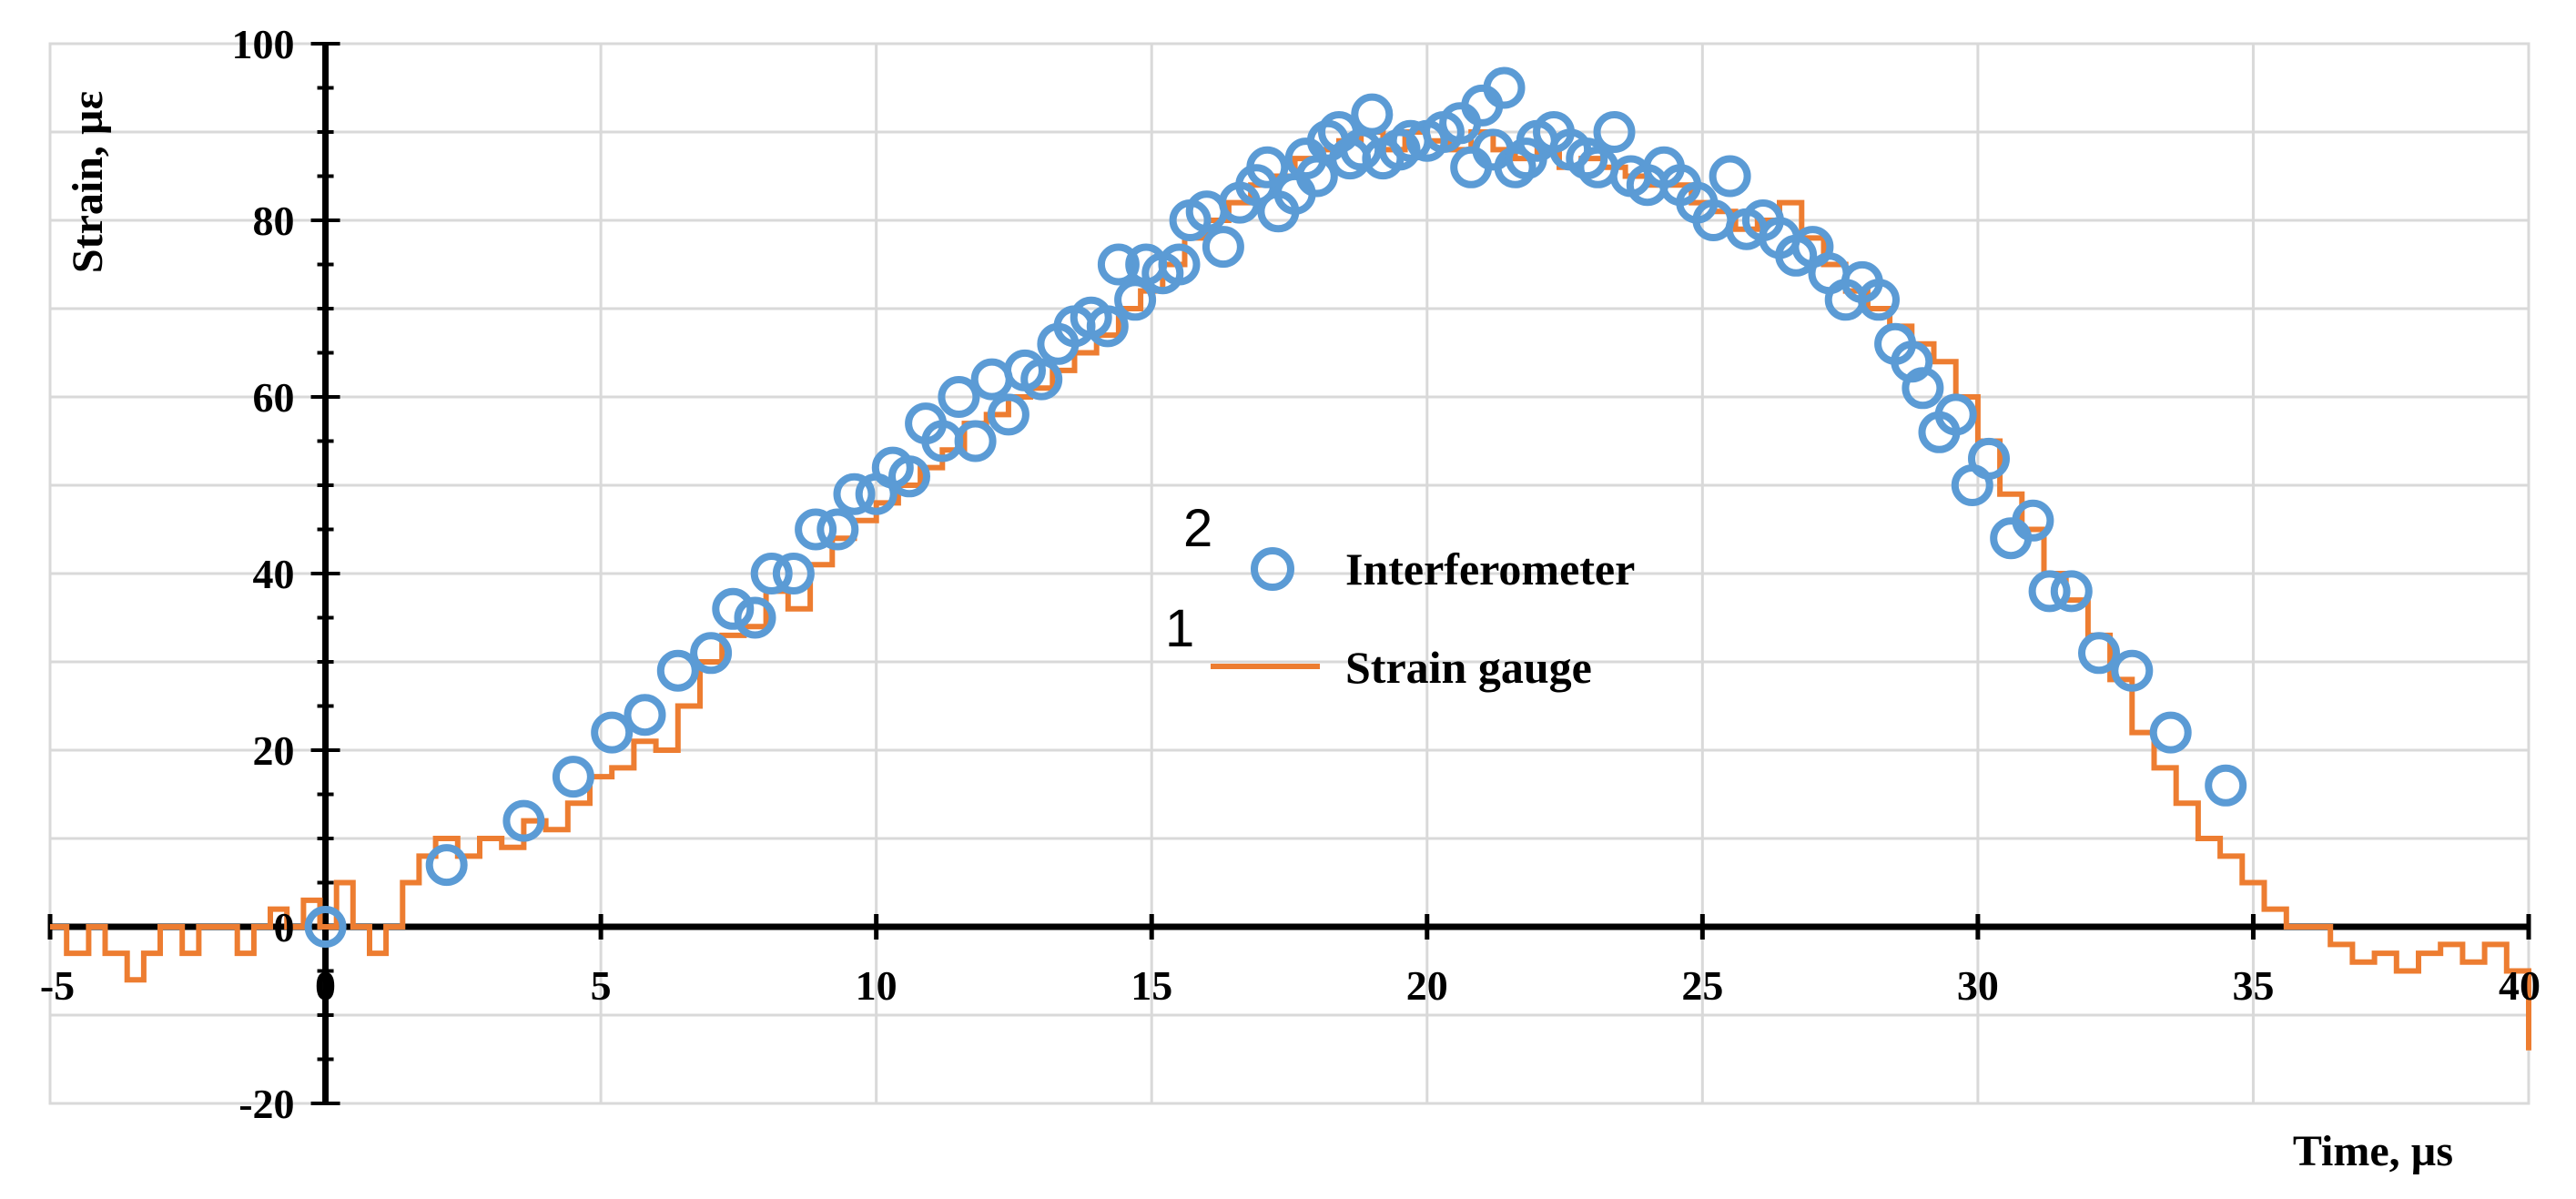 This screenshot has width=2576, height=1199. What do you see at coordinates (1427, 986) in the screenshot?
I see `x-tick-label: 20` at bounding box center [1427, 986].